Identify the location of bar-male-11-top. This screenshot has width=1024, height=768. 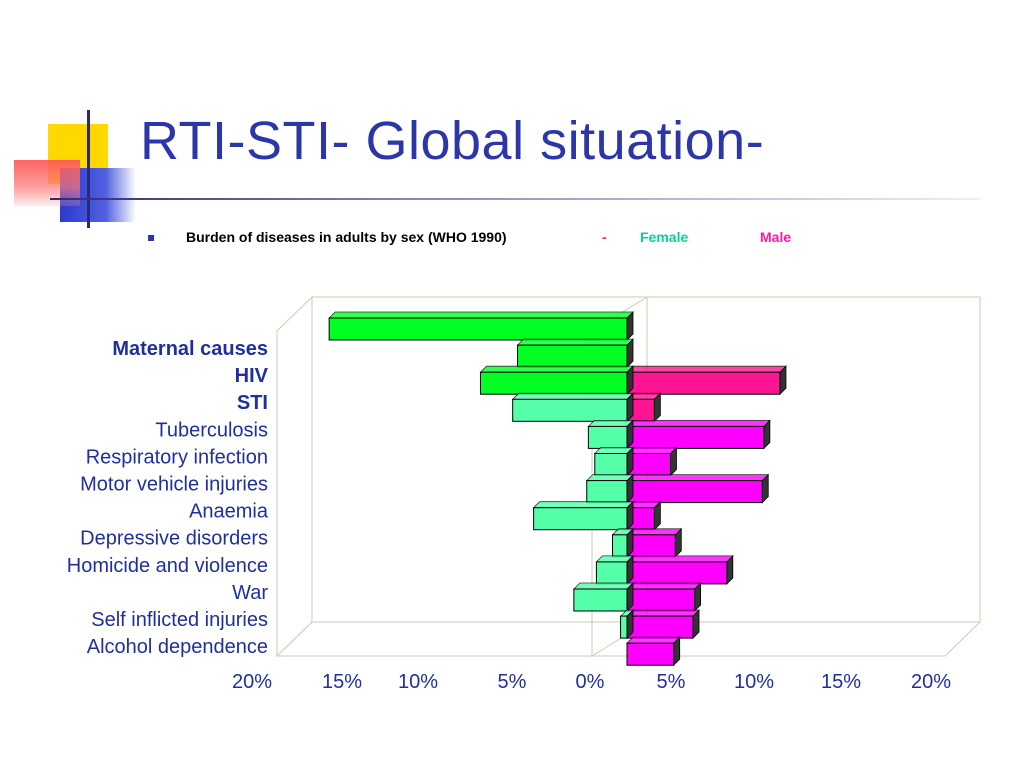
(653, 640).